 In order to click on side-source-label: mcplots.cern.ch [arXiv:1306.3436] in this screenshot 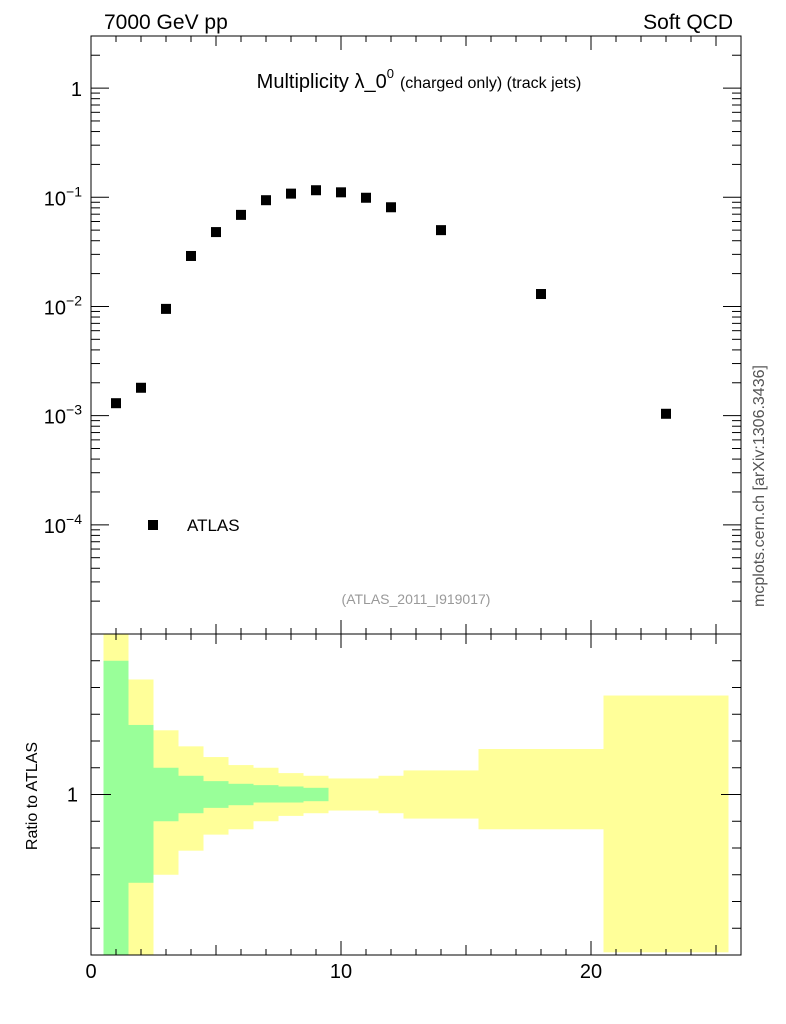, I will do `click(759, 486)`.